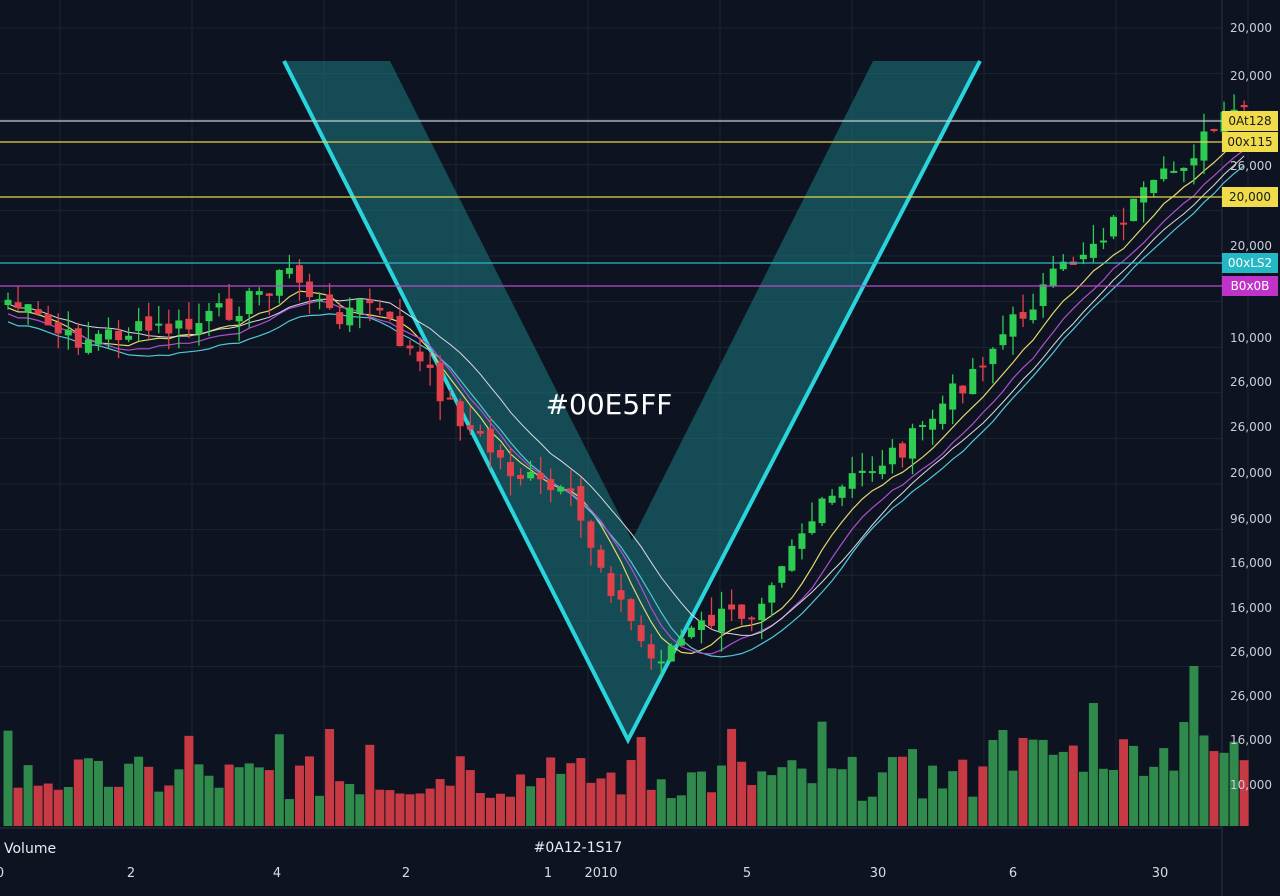 This screenshot has width=1280, height=896. What do you see at coordinates (1251, 519) in the screenshot?
I see `price-tick-label: 96,000` at bounding box center [1251, 519].